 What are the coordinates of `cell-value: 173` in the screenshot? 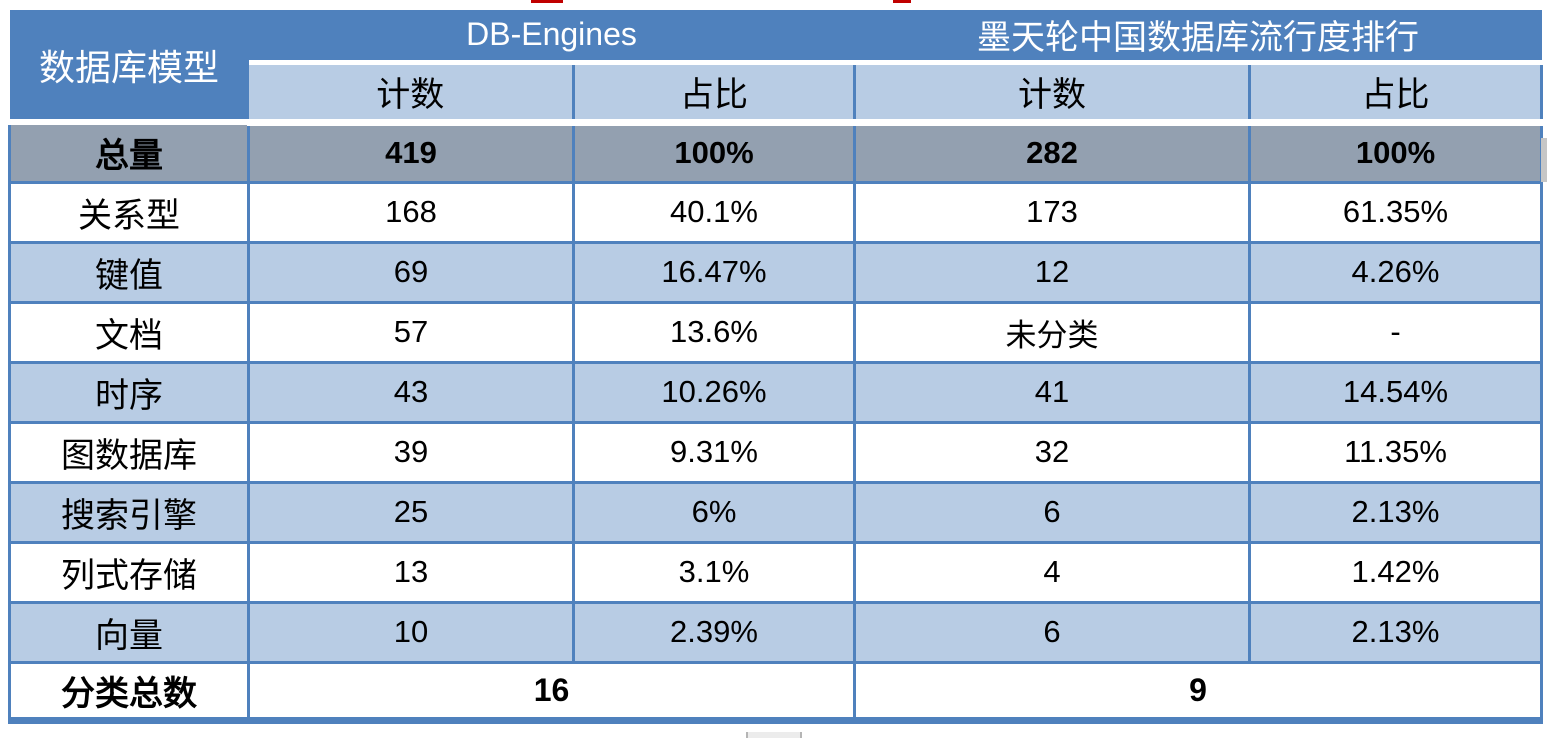 It's located at (1052, 212).